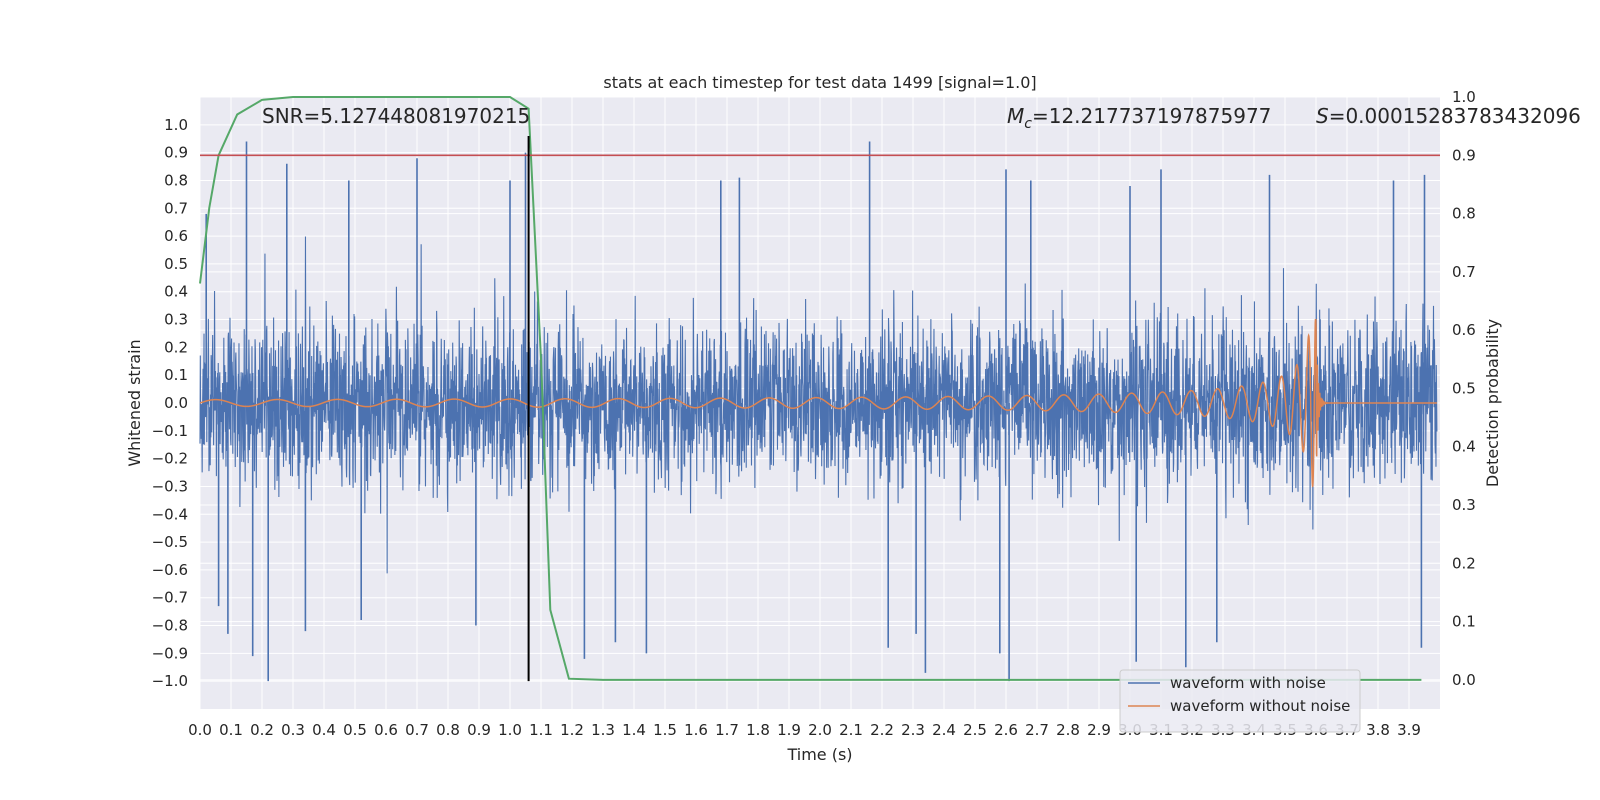 The height and width of the screenshot is (800, 1600). I want to click on chirp-mass-subscript: c, so click(1028, 124).